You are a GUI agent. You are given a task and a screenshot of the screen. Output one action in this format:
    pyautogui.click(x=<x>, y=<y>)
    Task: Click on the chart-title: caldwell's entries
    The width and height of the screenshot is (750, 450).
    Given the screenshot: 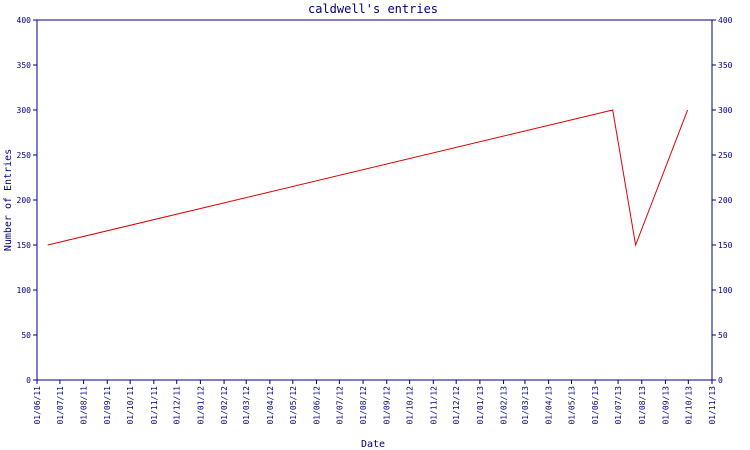 What is the action you would take?
    pyautogui.click(x=373, y=9)
    